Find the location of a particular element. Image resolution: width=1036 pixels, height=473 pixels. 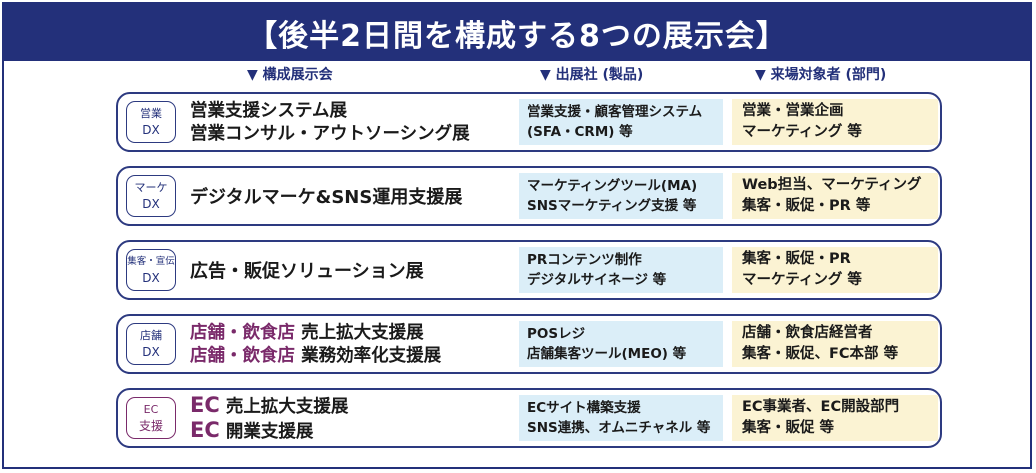

exhibitor-line-1: POSレジ is located at coordinates (556, 334).